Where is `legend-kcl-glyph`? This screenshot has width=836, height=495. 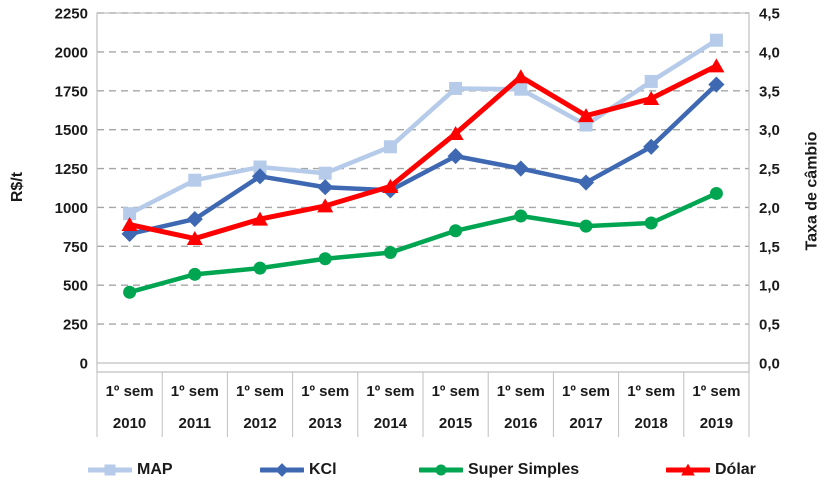 legend-kcl-glyph is located at coordinates (282, 470).